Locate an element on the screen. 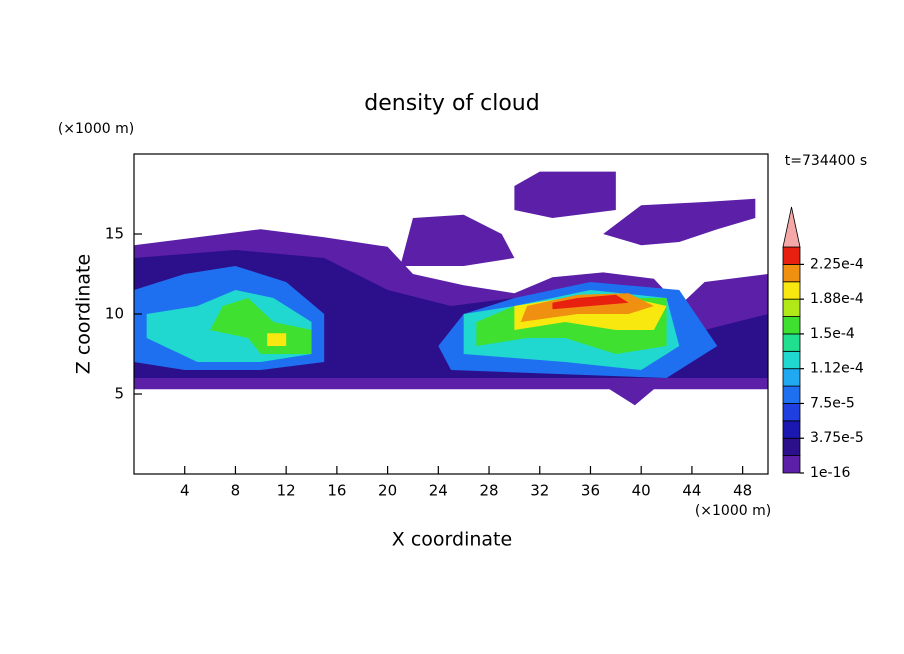  x-tick-label: 16 is located at coordinates (336, 491).